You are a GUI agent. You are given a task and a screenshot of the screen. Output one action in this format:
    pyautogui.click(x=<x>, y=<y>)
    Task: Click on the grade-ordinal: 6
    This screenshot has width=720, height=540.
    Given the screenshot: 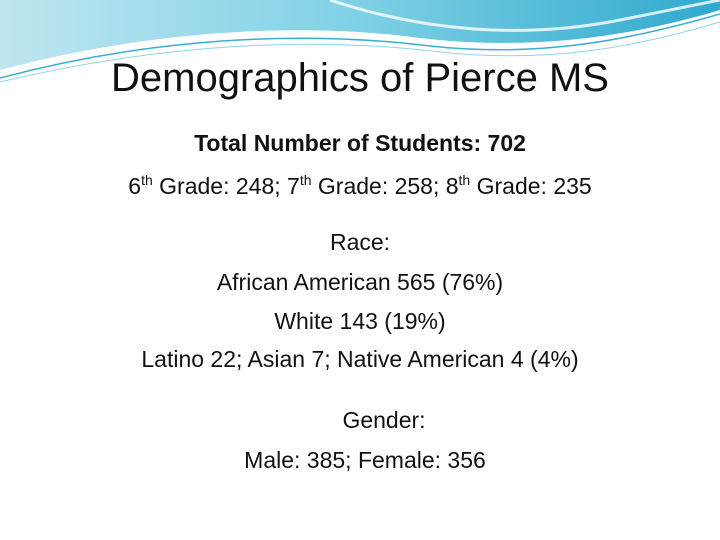 What is the action you would take?
    pyautogui.click(x=135, y=186)
    